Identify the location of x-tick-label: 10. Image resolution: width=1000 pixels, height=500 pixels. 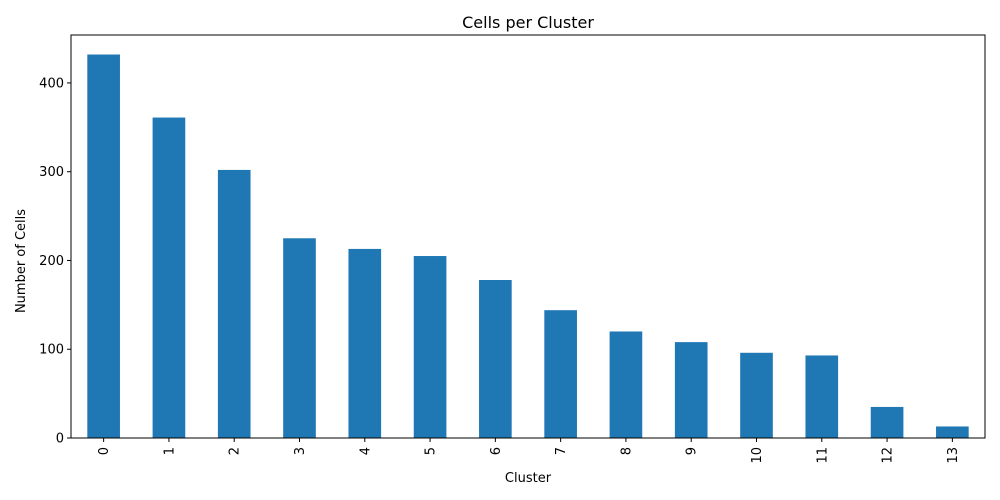
(757, 455).